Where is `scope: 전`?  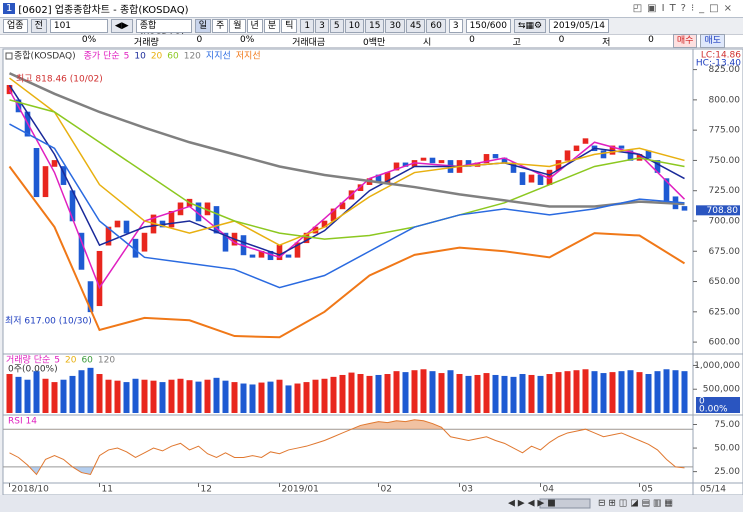 scope: 전 is located at coordinates (38, 26).